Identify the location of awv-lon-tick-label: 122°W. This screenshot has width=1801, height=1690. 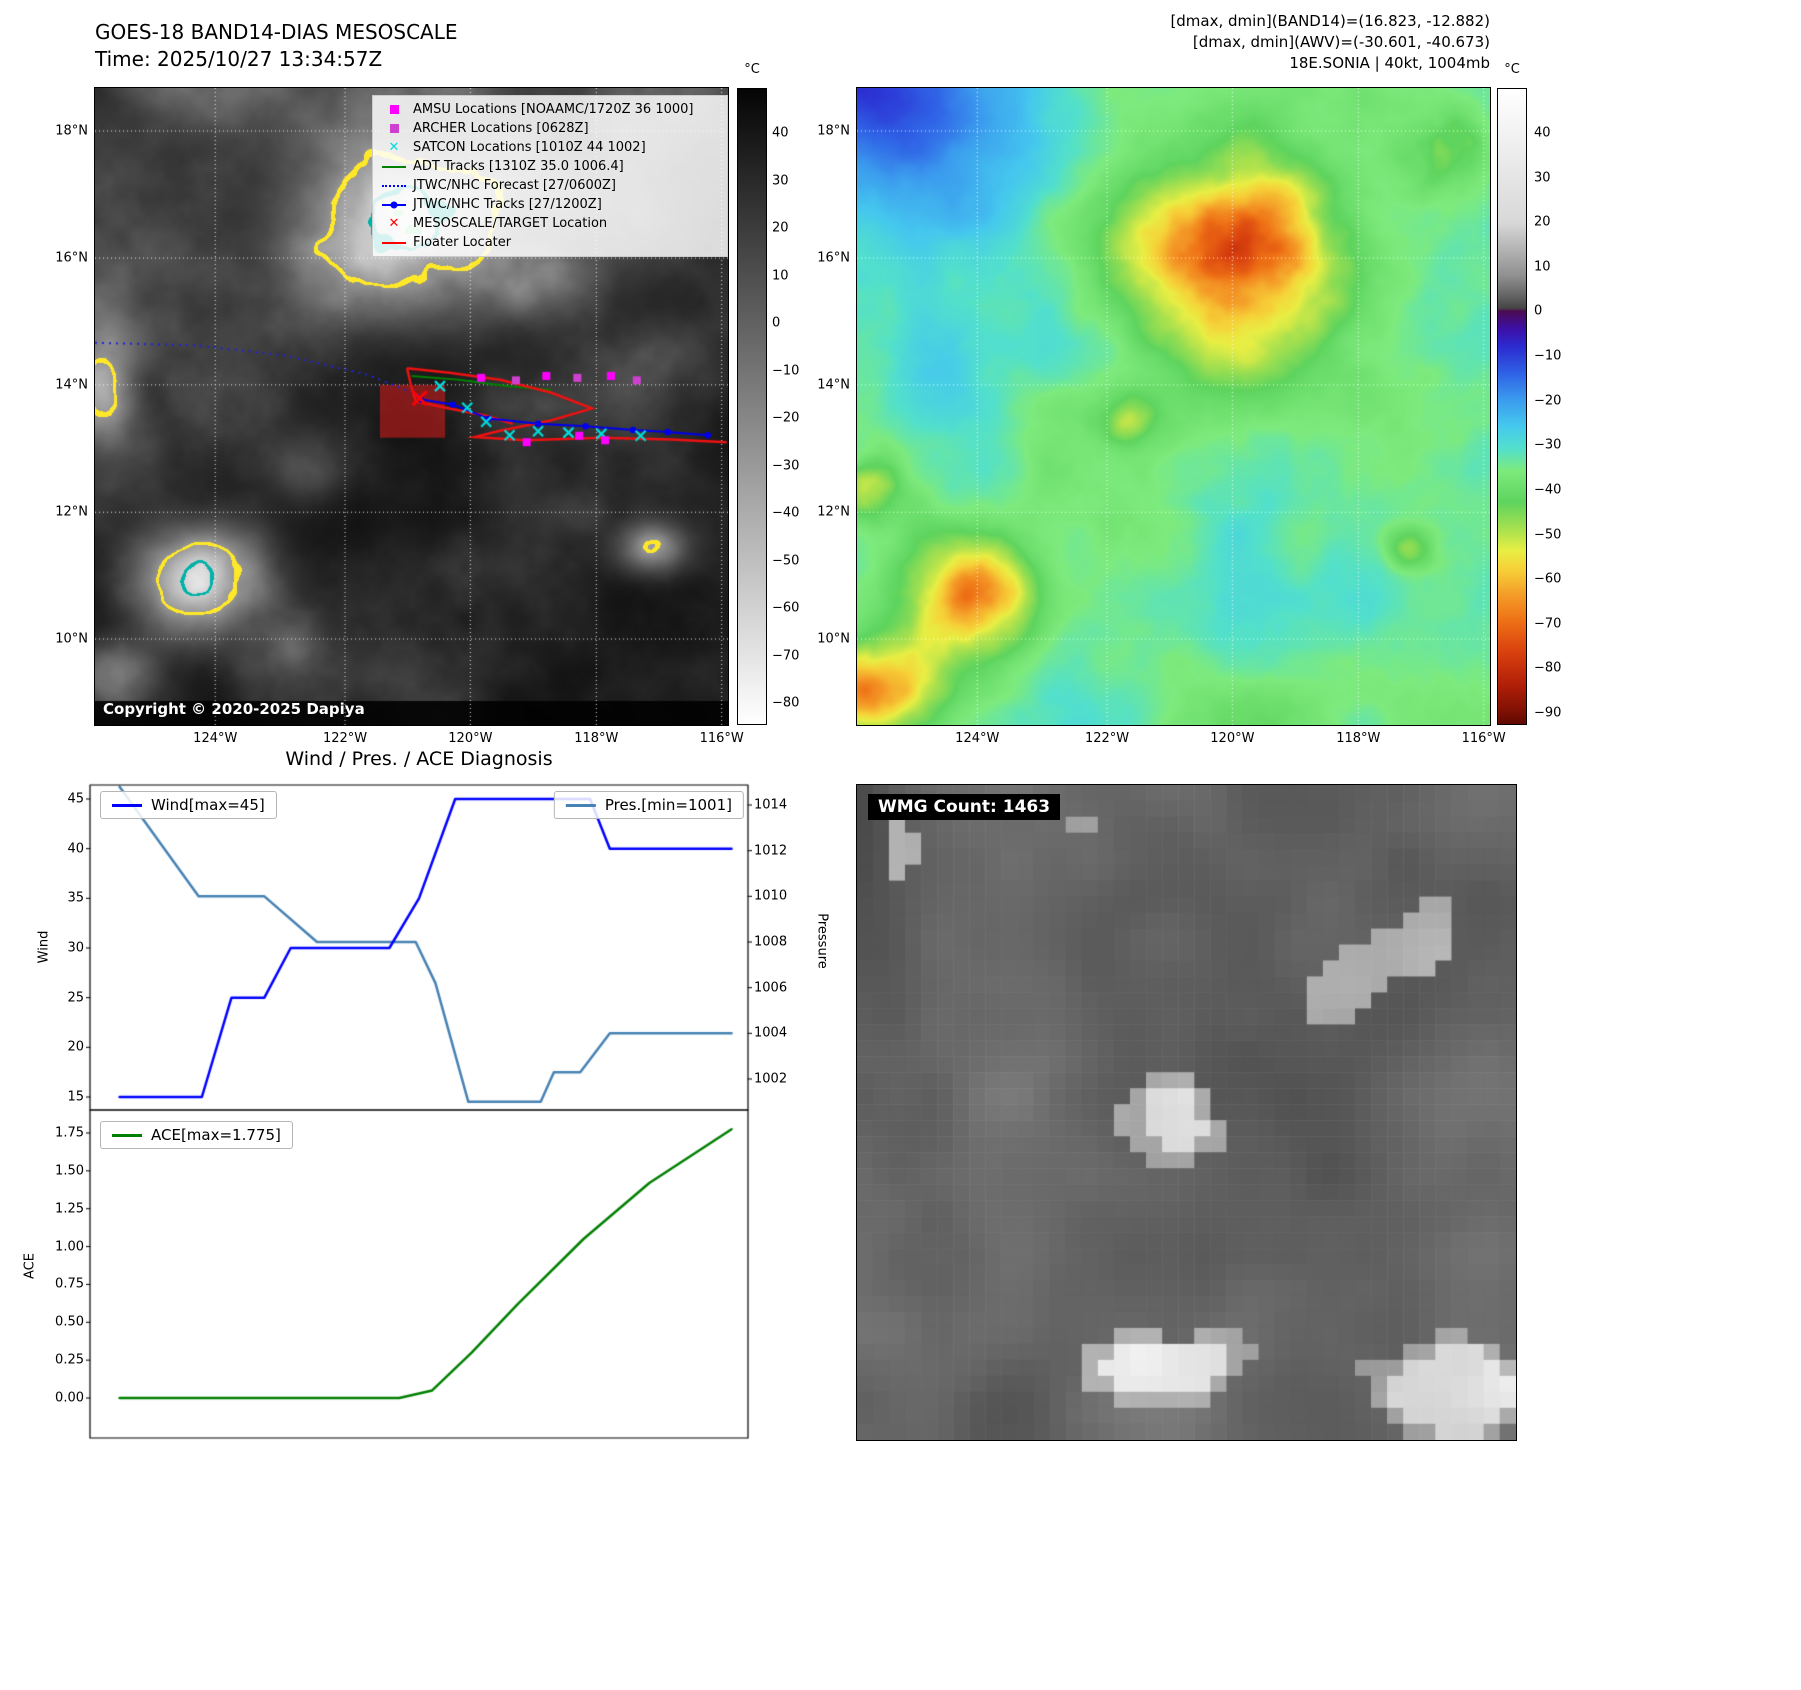
(1107, 738).